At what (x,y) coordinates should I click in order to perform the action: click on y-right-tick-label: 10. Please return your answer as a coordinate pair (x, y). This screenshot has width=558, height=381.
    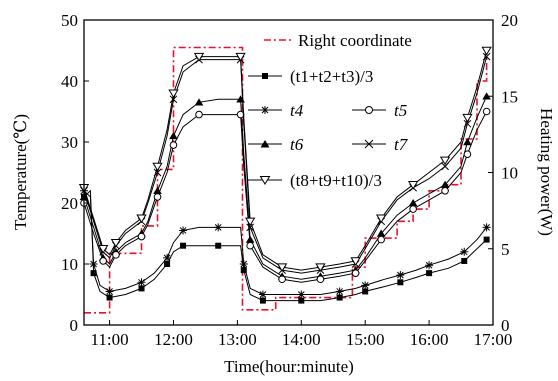
    Looking at the image, I should click on (509, 173).